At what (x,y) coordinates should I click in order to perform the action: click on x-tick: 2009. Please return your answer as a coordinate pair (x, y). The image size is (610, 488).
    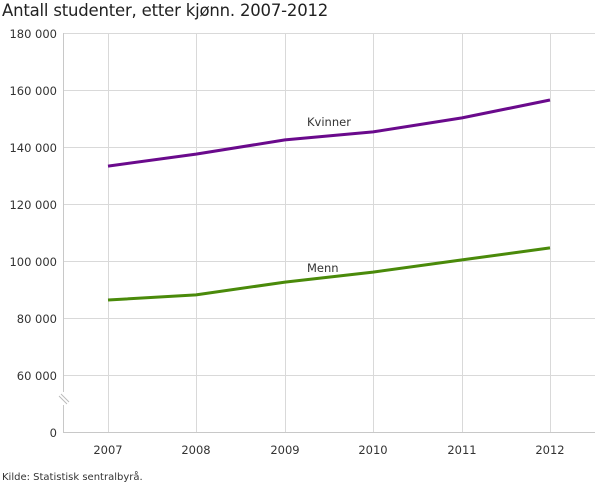
    Looking at the image, I should click on (284, 450).